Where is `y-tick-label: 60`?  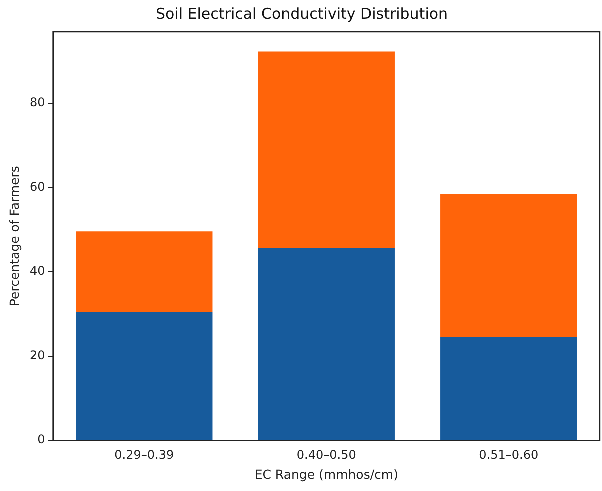 y-tick-label: 60 is located at coordinates (38, 187).